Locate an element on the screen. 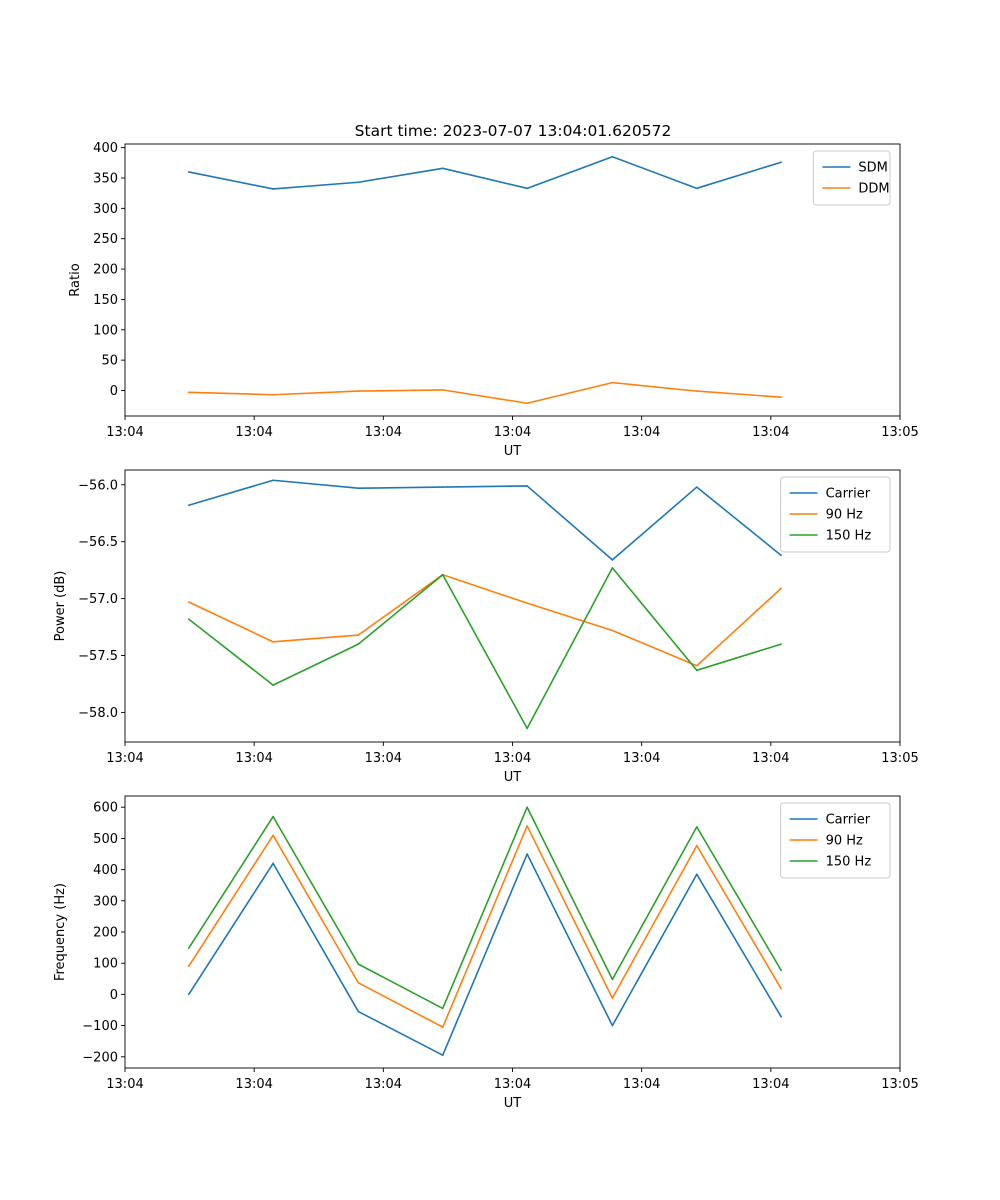 This screenshot has height=1200, width=1000. series-line-ddm is located at coordinates (485, 393).